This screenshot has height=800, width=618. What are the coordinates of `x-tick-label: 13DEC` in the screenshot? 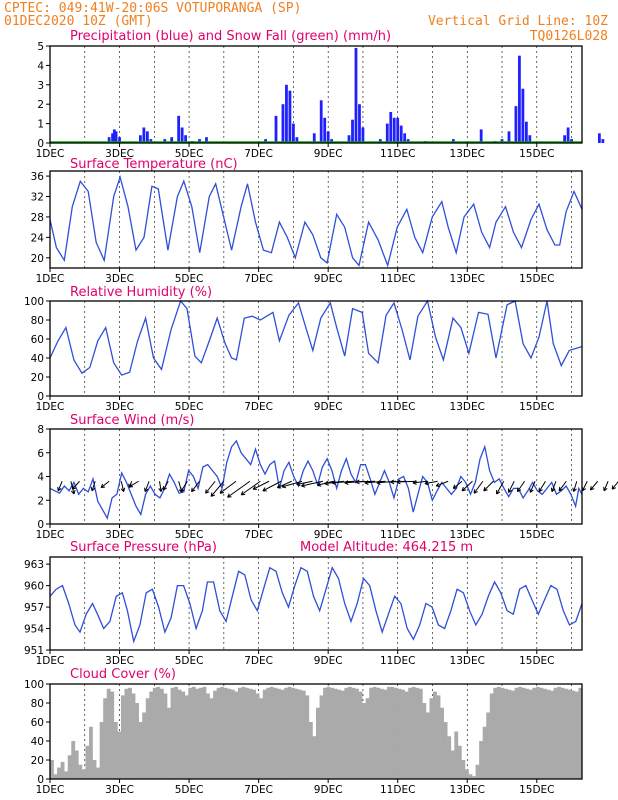 It's located at (467, 661).